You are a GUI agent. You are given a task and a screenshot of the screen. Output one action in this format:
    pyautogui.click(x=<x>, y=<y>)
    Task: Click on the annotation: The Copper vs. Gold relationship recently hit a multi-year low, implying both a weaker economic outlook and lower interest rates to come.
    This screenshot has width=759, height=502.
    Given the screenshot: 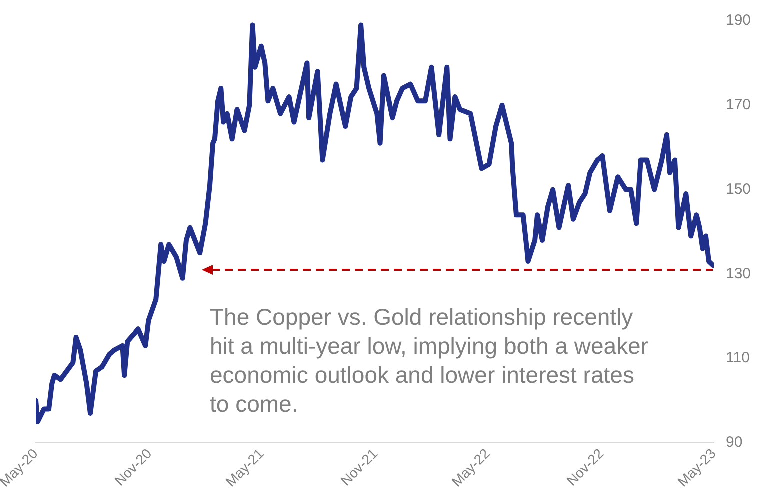 What is the action you would take?
    pyautogui.click(x=430, y=361)
    